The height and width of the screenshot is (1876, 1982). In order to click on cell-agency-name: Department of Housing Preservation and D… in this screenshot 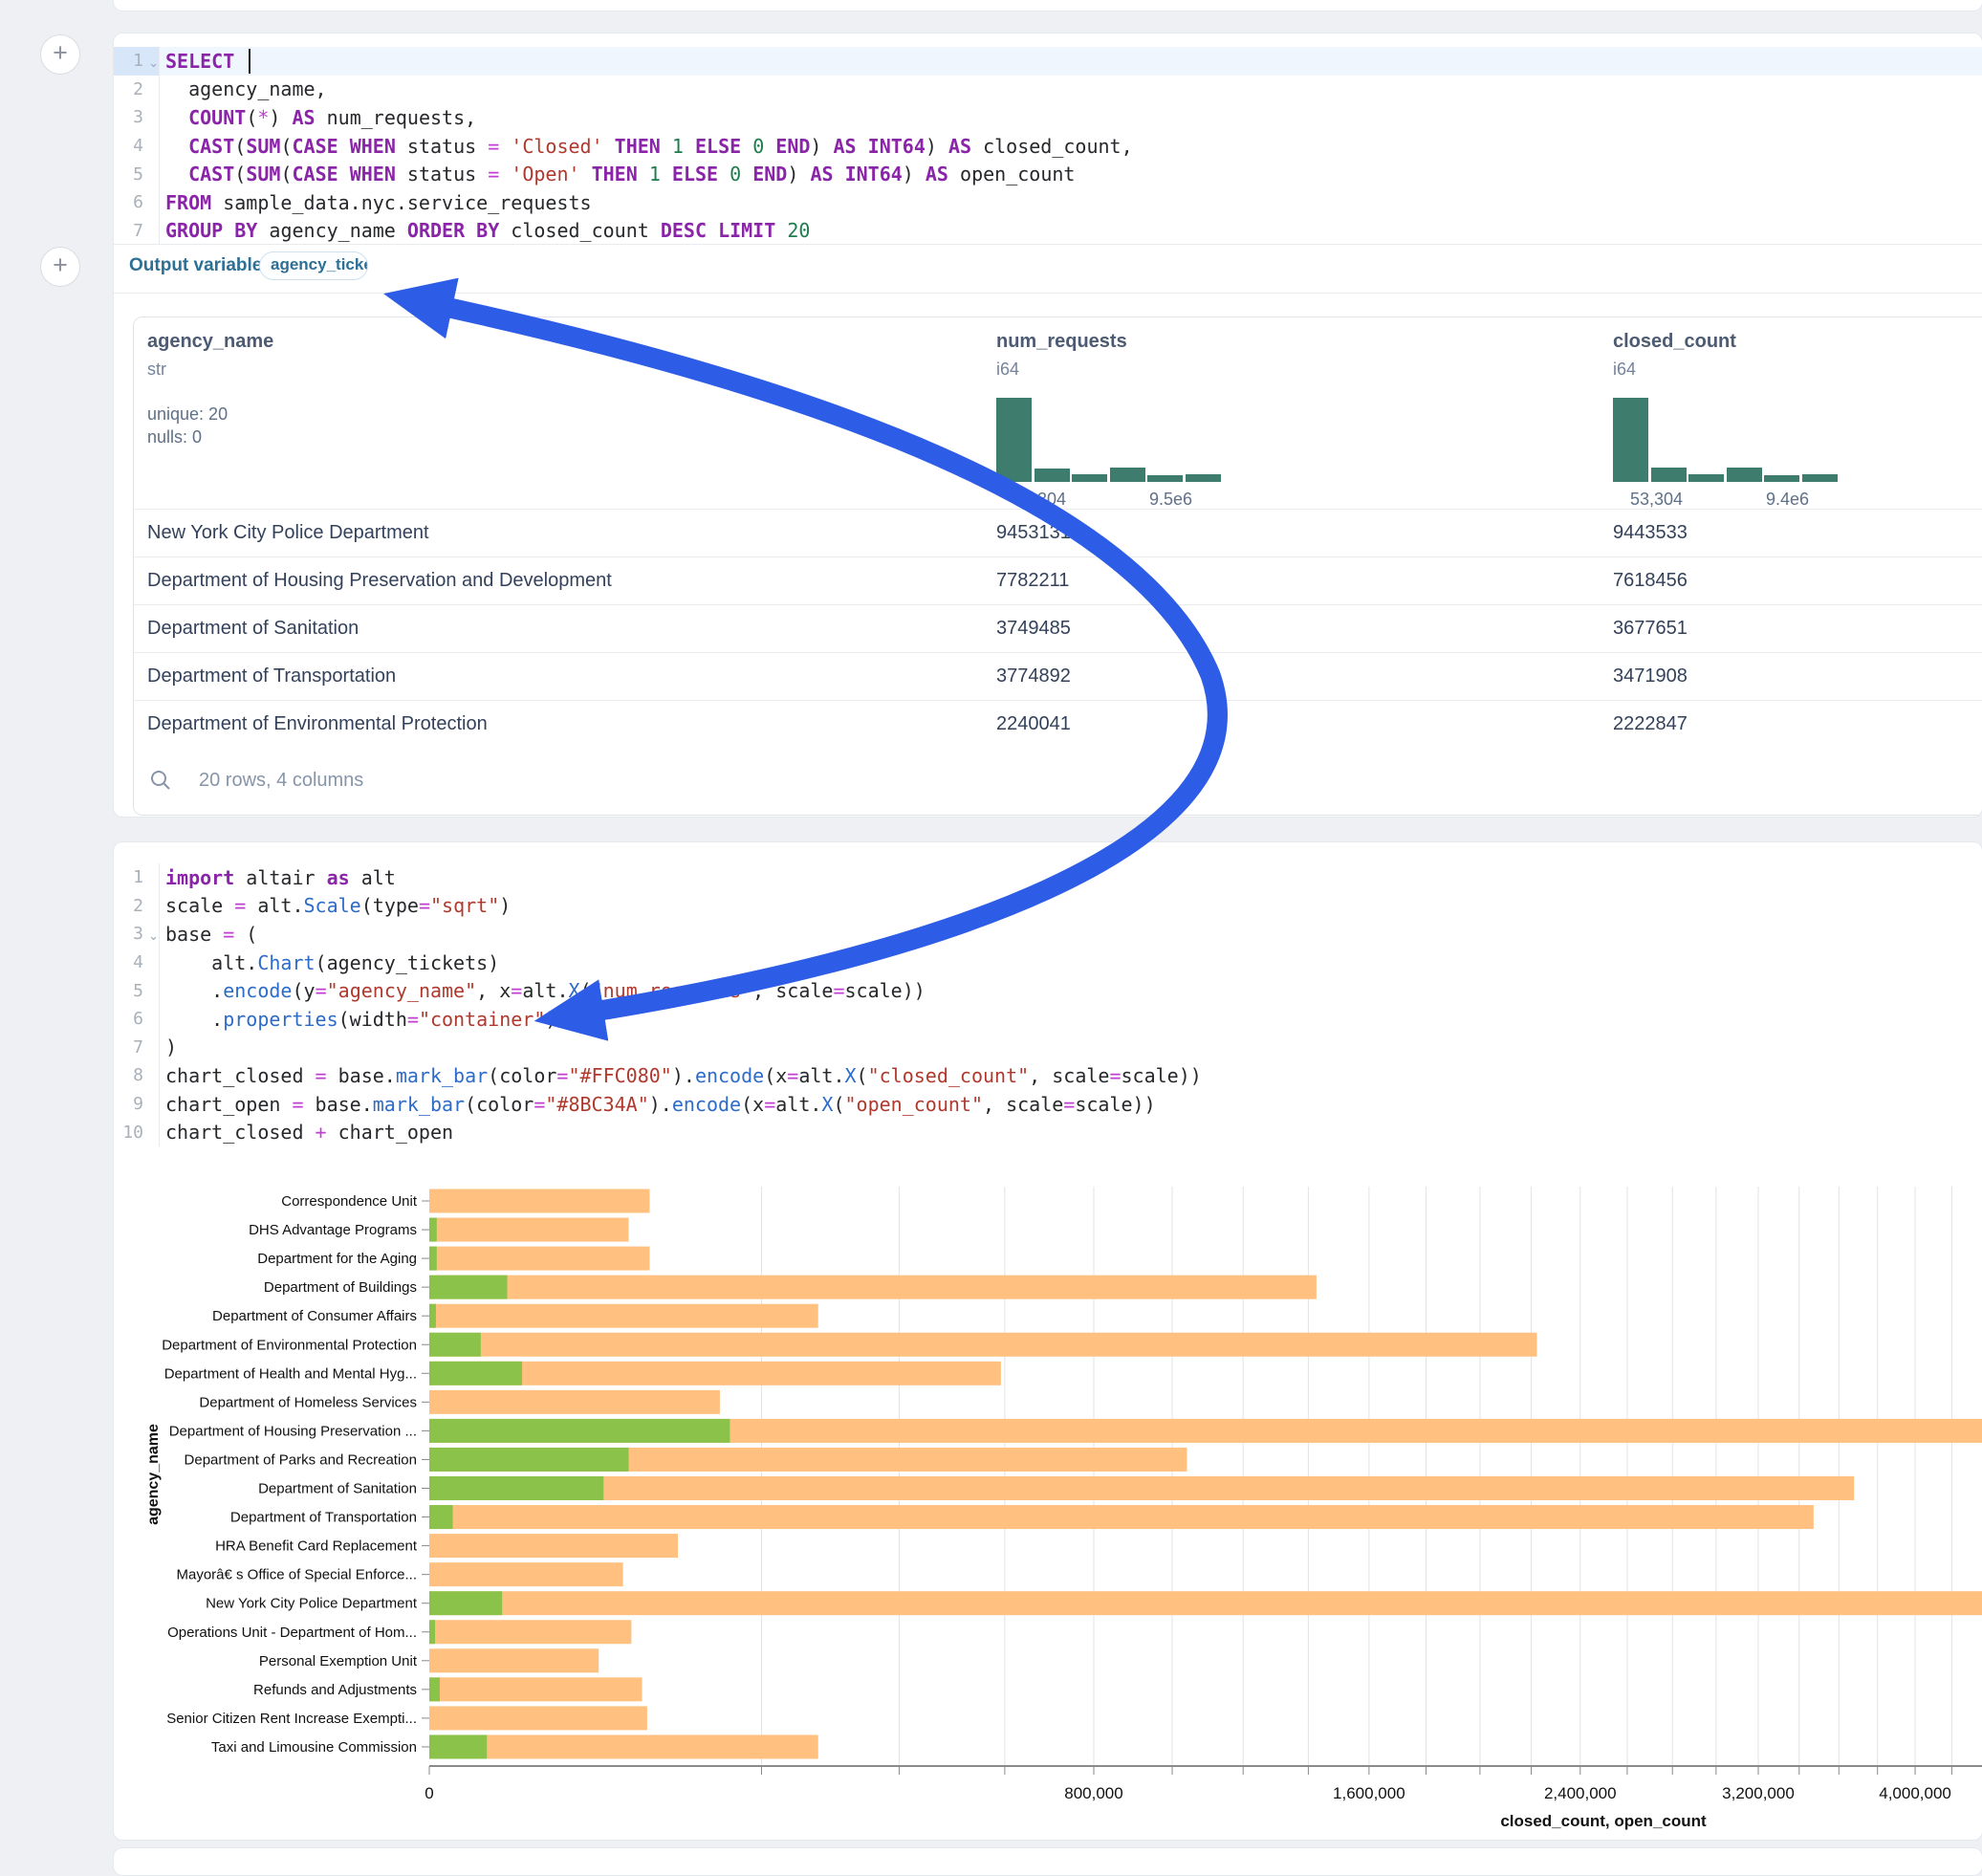, I will do `click(379, 581)`.